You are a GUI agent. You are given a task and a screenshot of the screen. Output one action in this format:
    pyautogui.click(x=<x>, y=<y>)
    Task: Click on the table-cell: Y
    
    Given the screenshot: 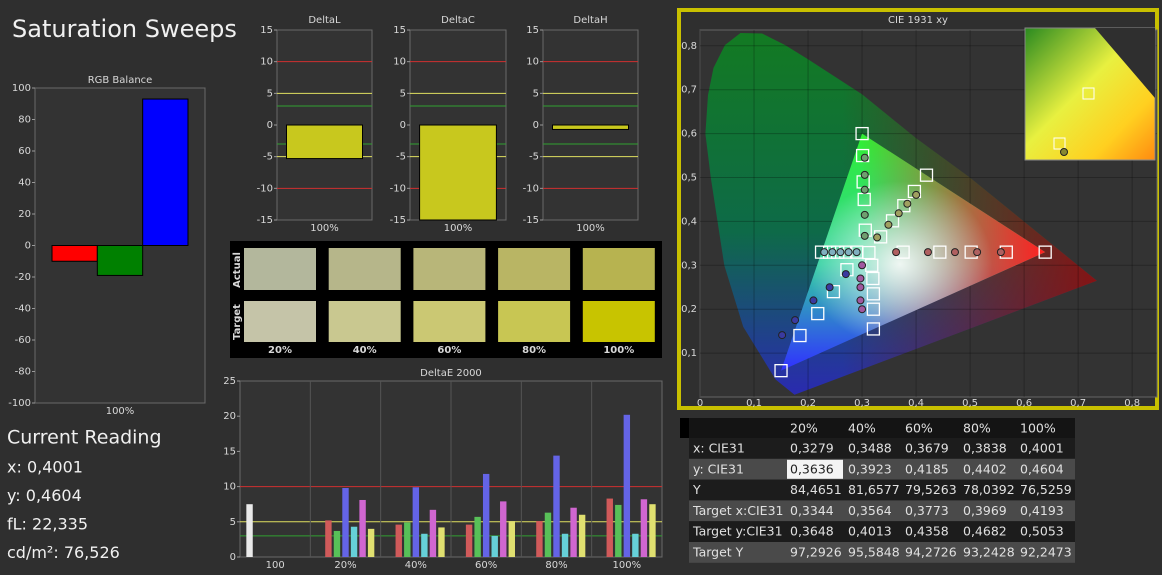 What is the action you would take?
    pyautogui.click(x=696, y=489)
    